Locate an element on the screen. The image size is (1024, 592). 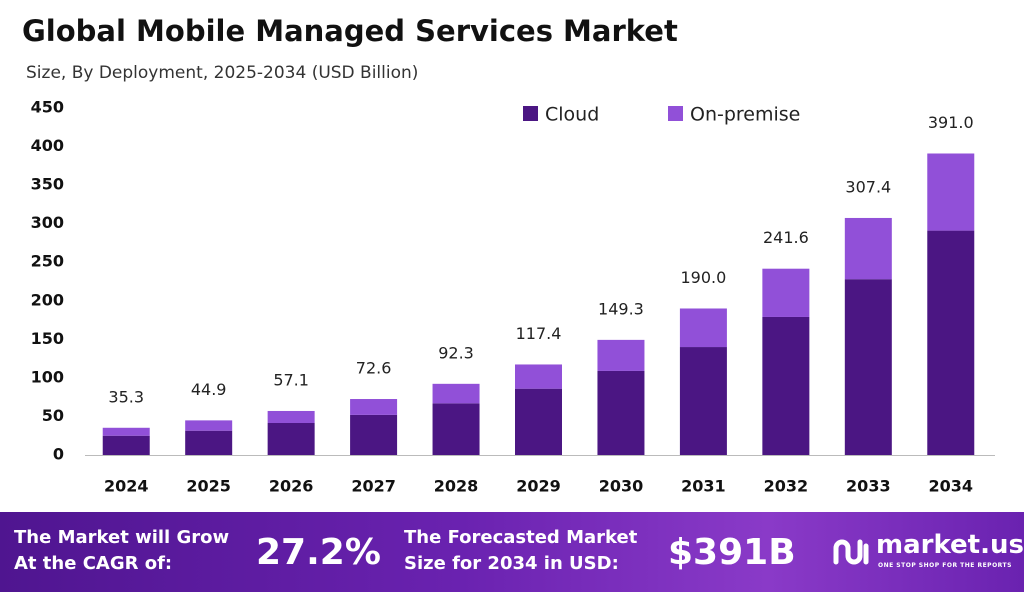
y-tick-label: 400 is located at coordinates (47, 145).